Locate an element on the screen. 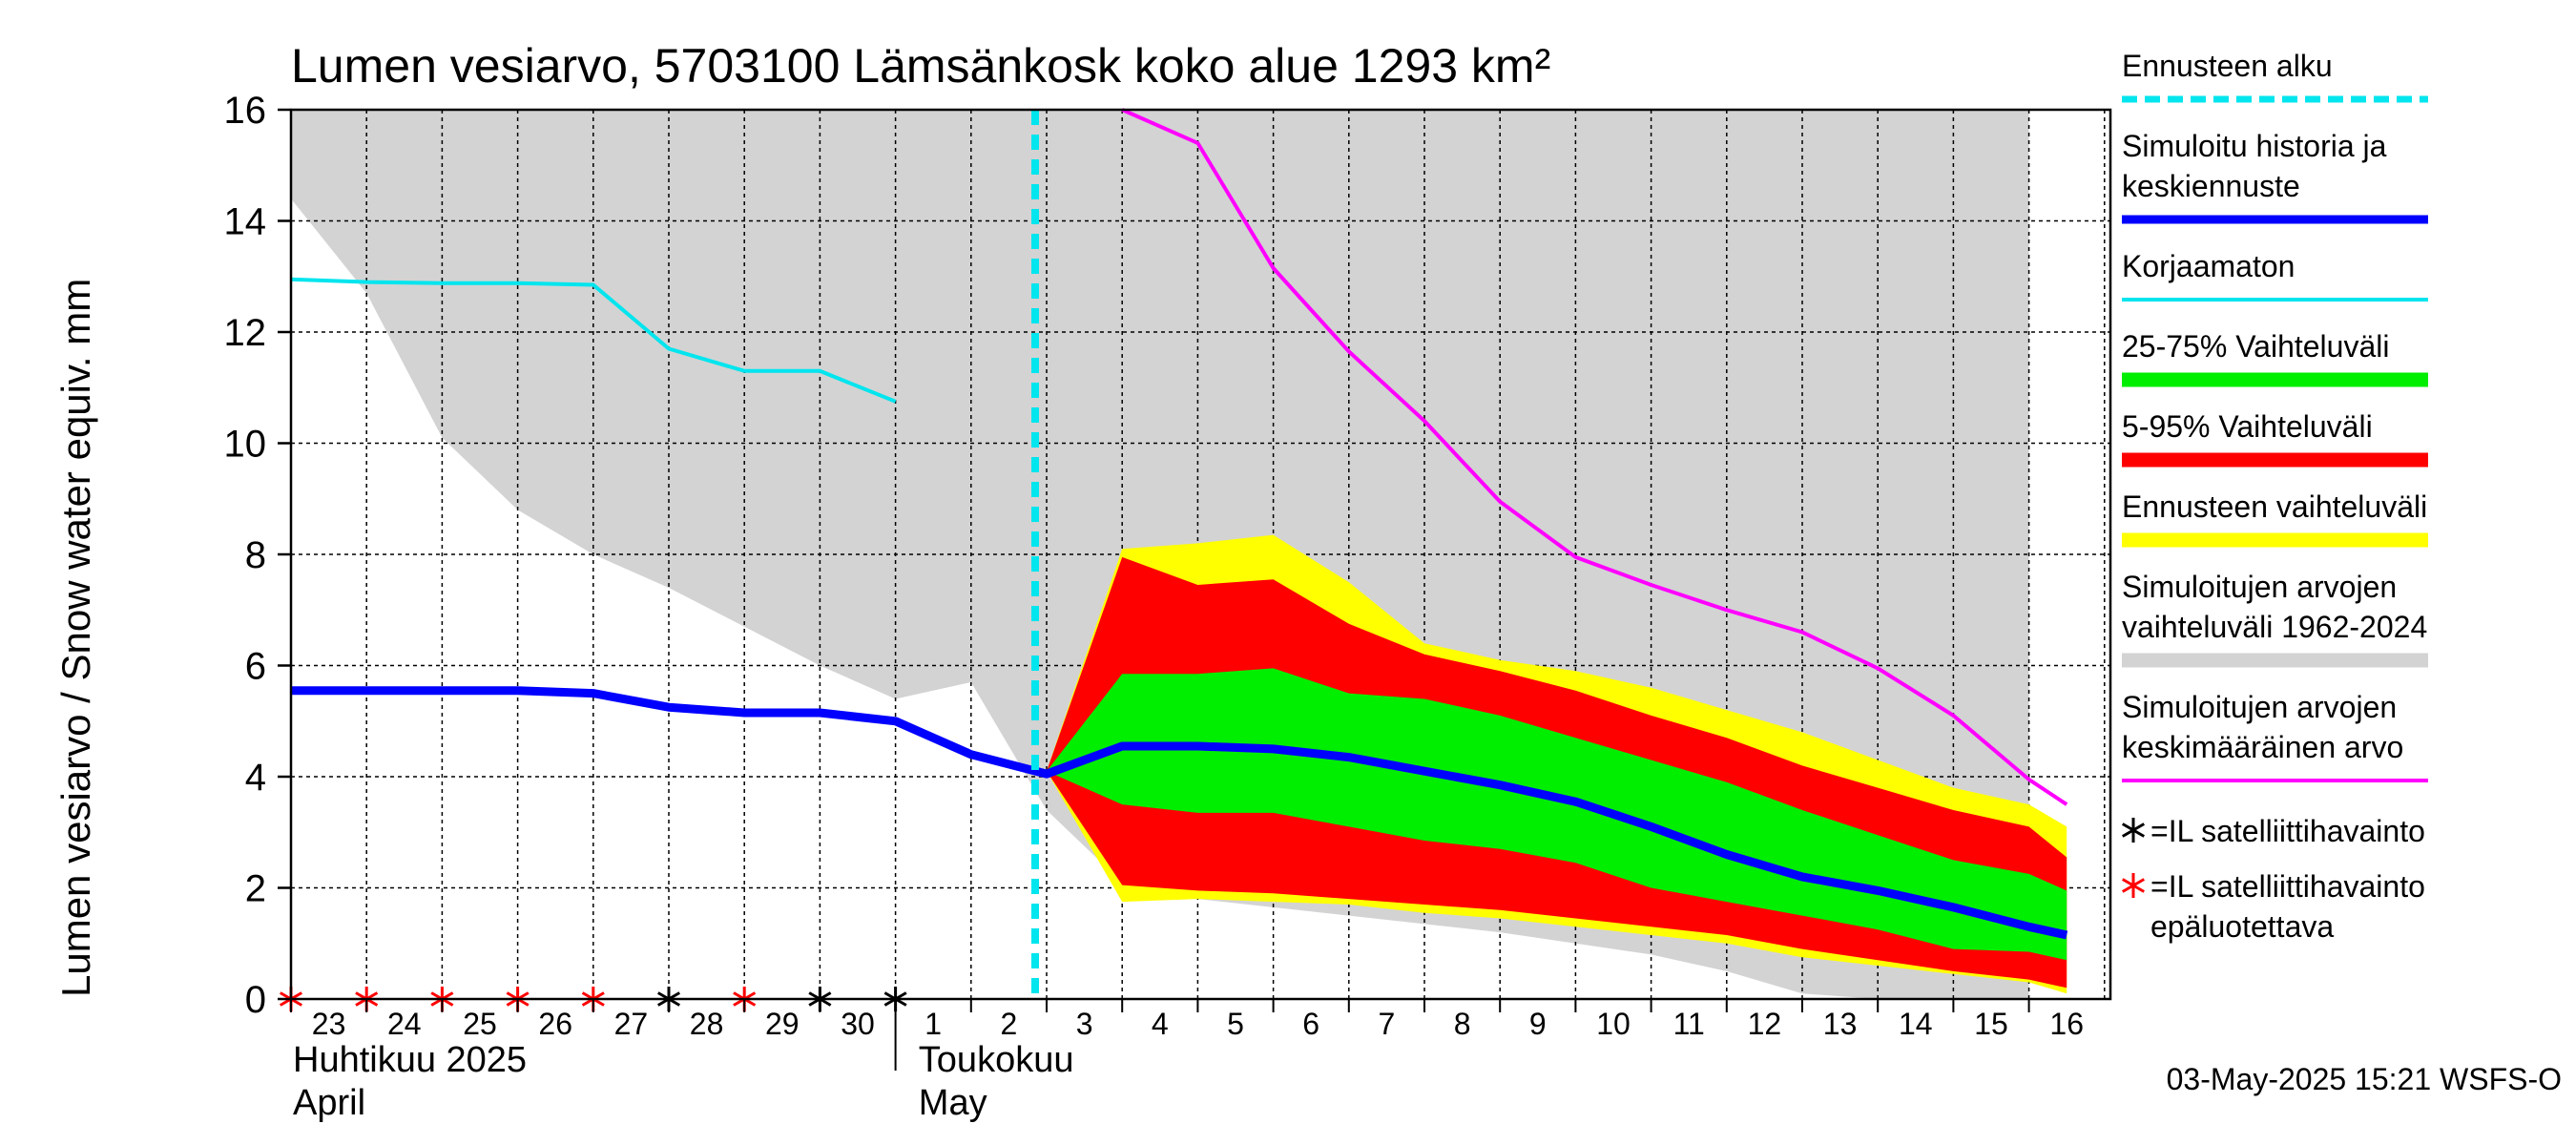 This screenshot has height=1145, width=2576. y-axis-ticks: 0 2 4 6 8 10 12 14 16 is located at coordinates (257, 555).